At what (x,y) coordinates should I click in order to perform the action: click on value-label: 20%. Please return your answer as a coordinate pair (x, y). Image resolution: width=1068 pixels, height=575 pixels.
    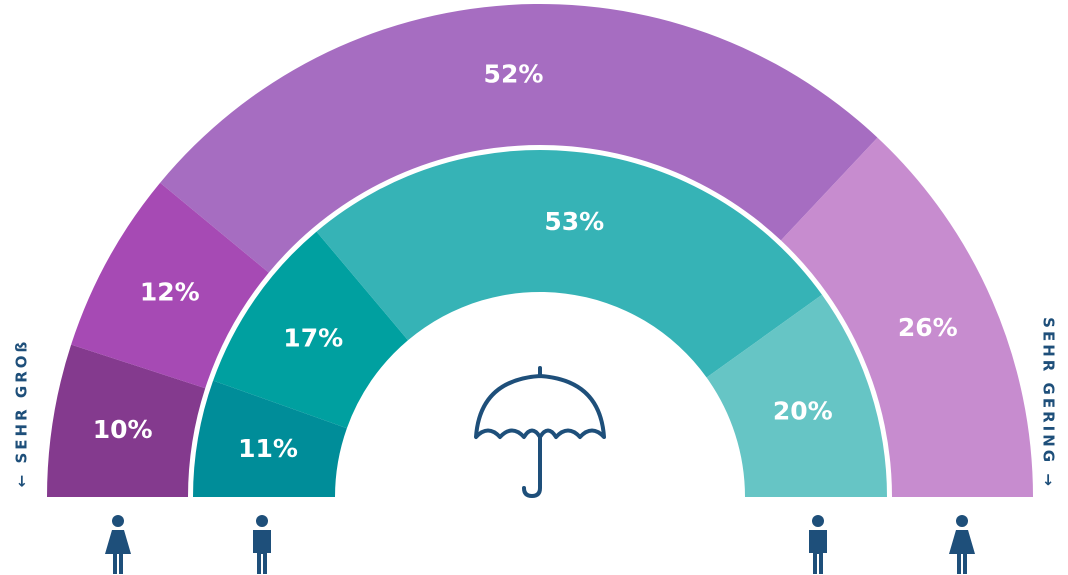
    Looking at the image, I should click on (803, 411).